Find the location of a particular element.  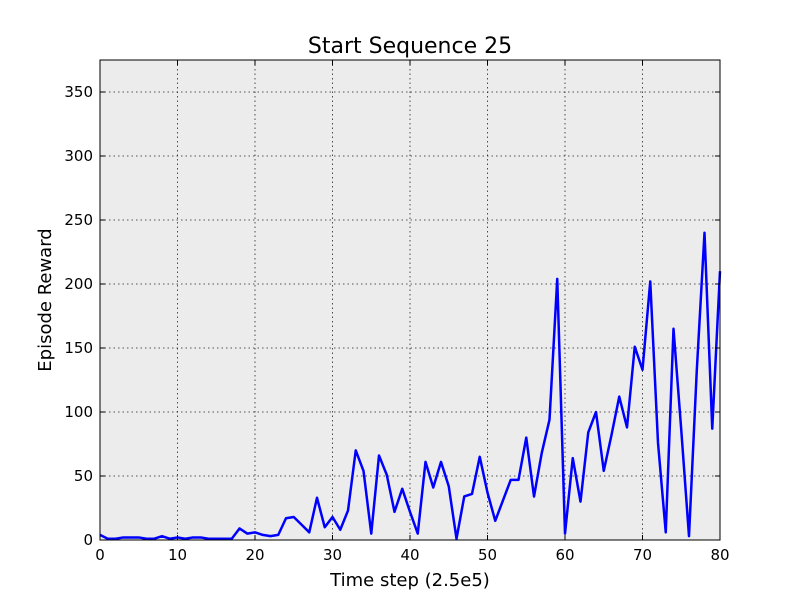

chart-title: Start Sequence 25 is located at coordinates (410, 46).